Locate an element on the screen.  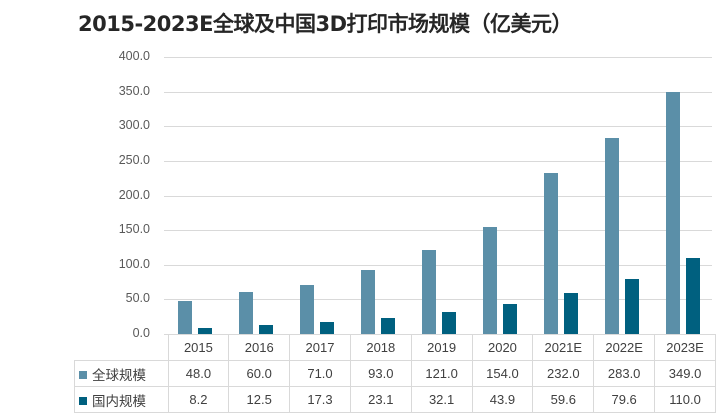
table-header-cell: 2015 is located at coordinates (198, 347).